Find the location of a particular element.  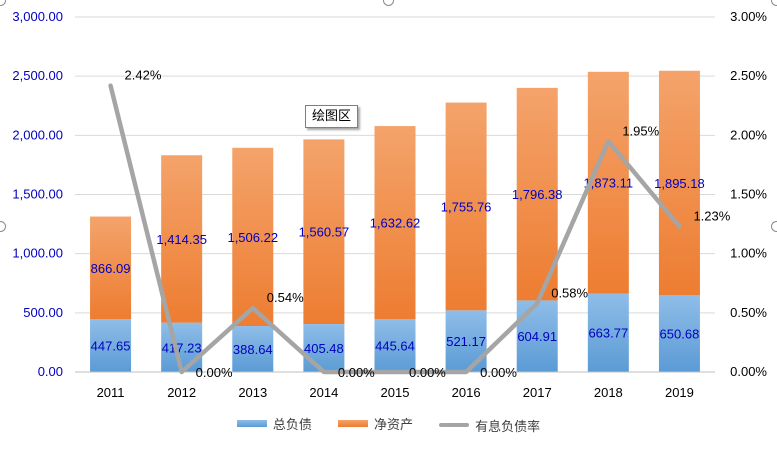

bar-label-net-assets: 1,414.35 is located at coordinates (181, 239).